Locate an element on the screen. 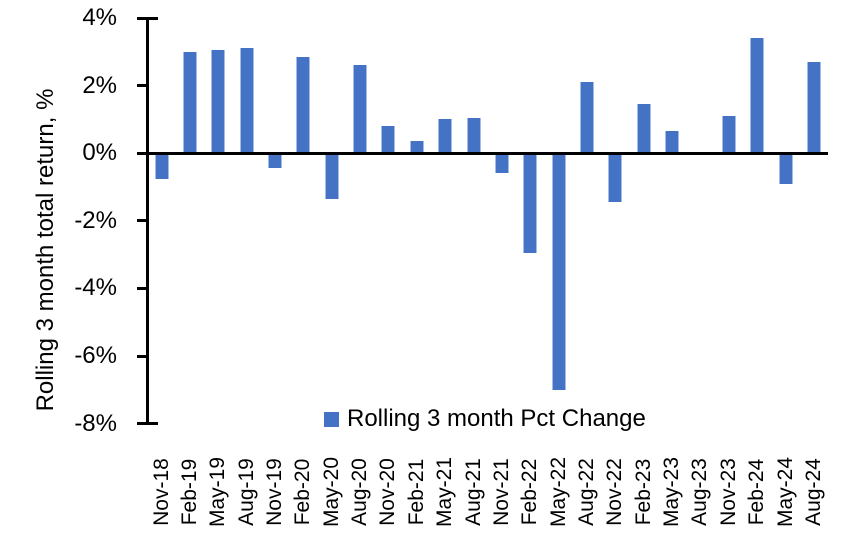  x-tick-label: Aug-23 is located at coordinates (700, 492).